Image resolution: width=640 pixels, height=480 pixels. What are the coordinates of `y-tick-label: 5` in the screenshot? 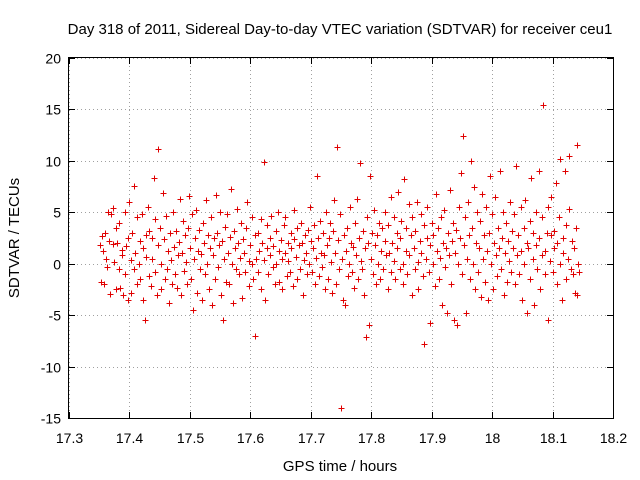 It's located at (57, 213).